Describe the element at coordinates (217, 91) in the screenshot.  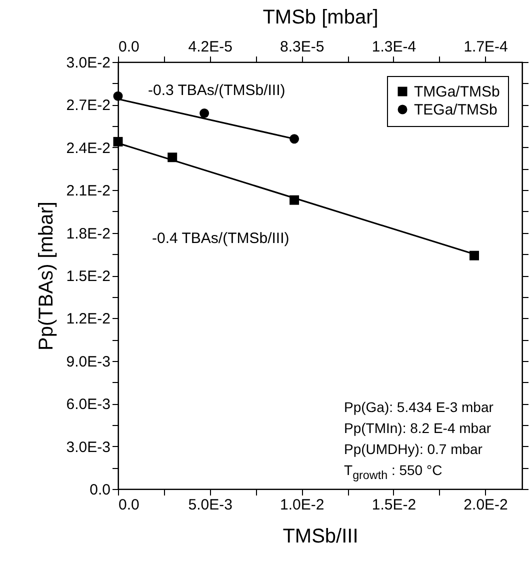
I see `annotation: -0.3 TBAs/(TMSb/III)` at that location.